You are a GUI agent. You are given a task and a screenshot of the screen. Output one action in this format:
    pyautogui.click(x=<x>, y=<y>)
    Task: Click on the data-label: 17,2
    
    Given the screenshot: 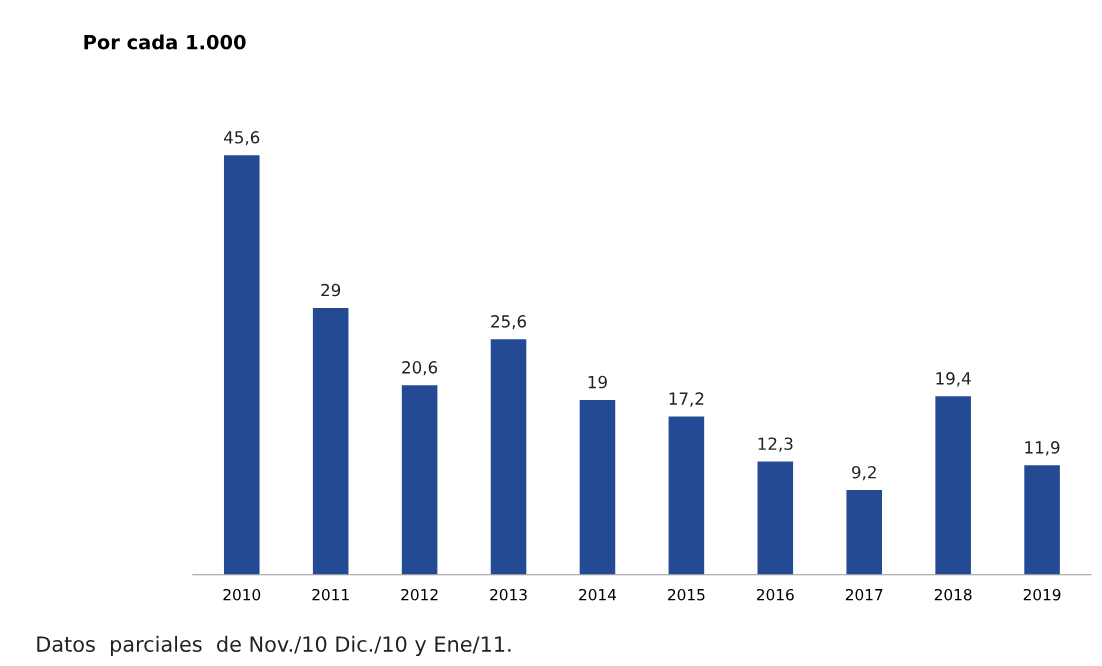 What is the action you would take?
    pyautogui.click(x=686, y=399)
    